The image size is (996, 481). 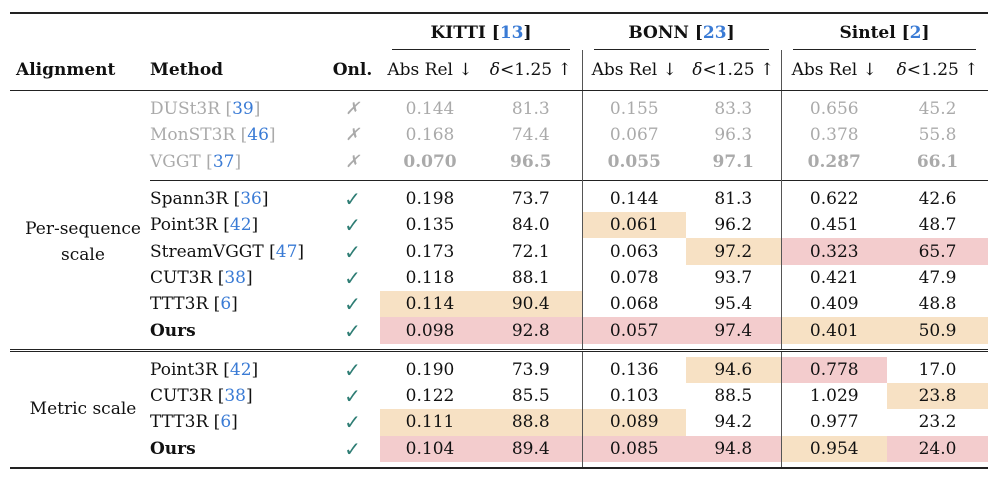 What do you see at coordinates (714, 33) in the screenshot?
I see `citation-link: 23` at bounding box center [714, 33].